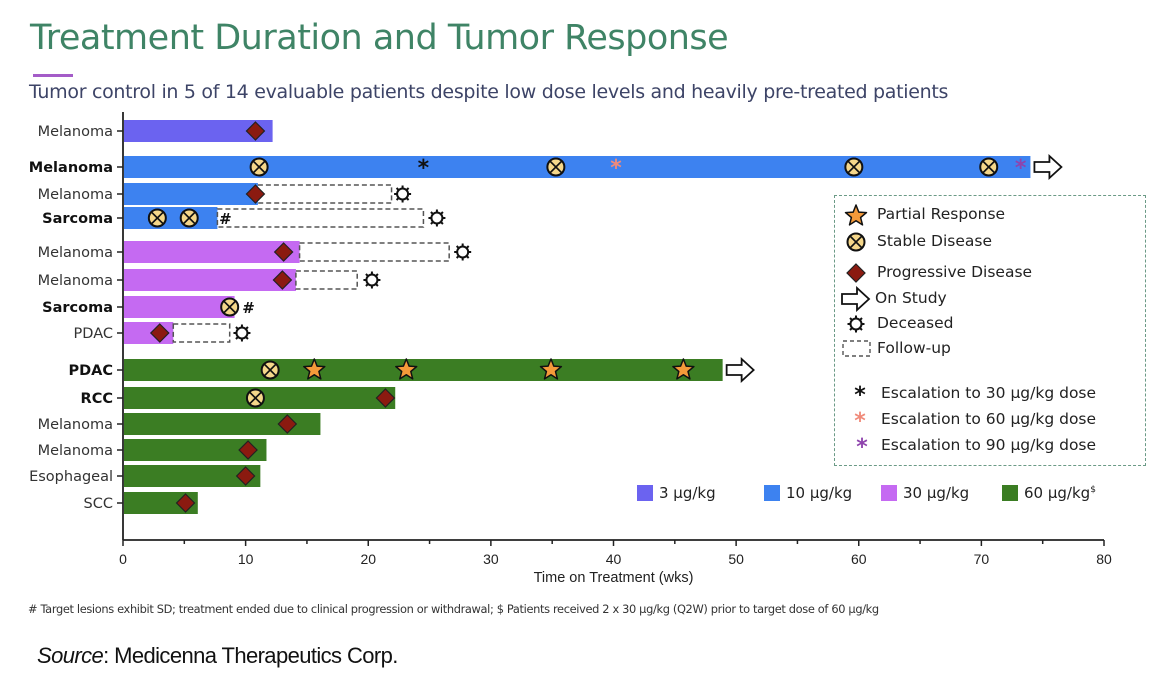 The width and height of the screenshot is (1168, 684). Describe the element at coordinates (989, 419) in the screenshot. I see `legend-item: Escalation to 60 µg/kg dose` at that location.